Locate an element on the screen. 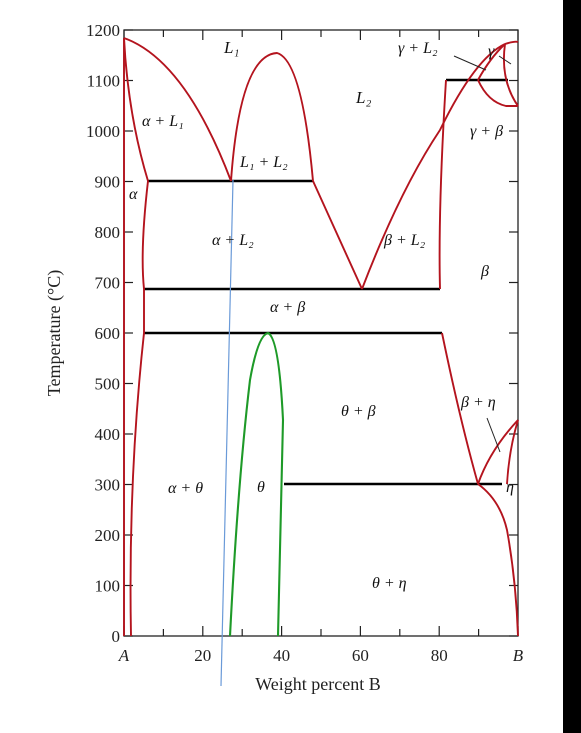 This screenshot has width=581, height=733. region-alpha: α is located at coordinates (133, 194).